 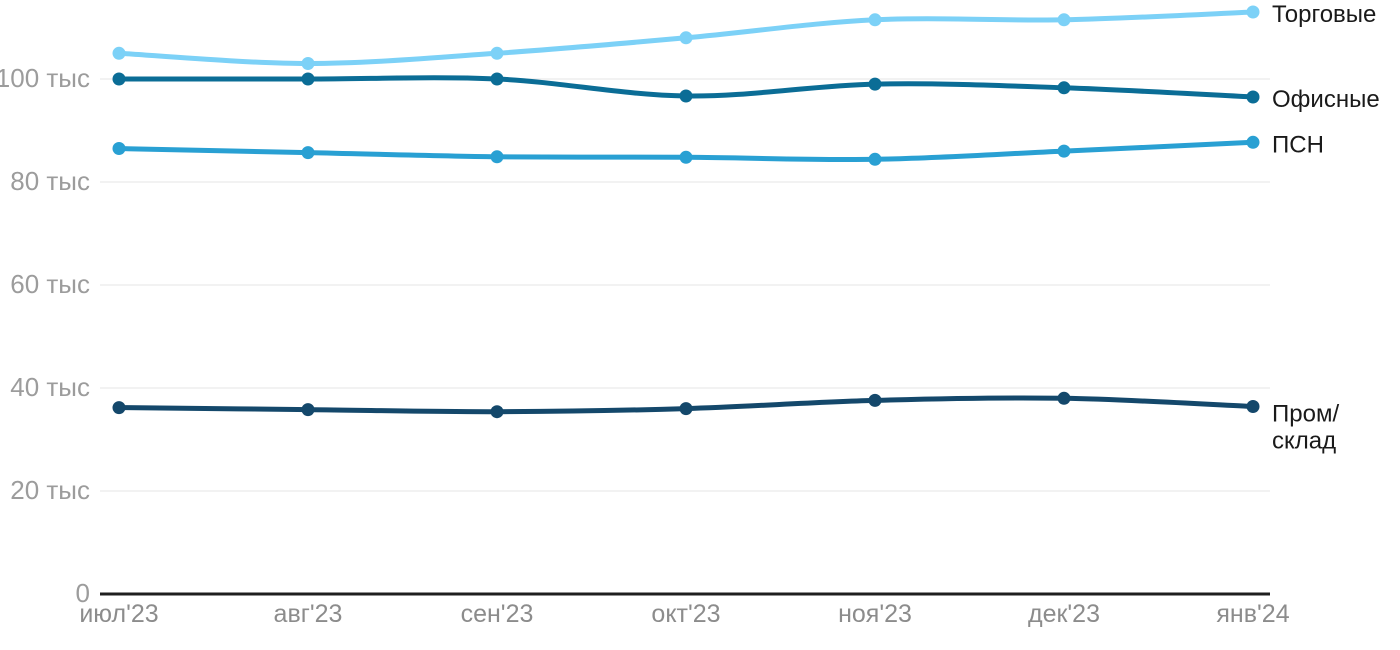 I want to click on y-tick-label: 40 тыс, so click(x=50, y=387).